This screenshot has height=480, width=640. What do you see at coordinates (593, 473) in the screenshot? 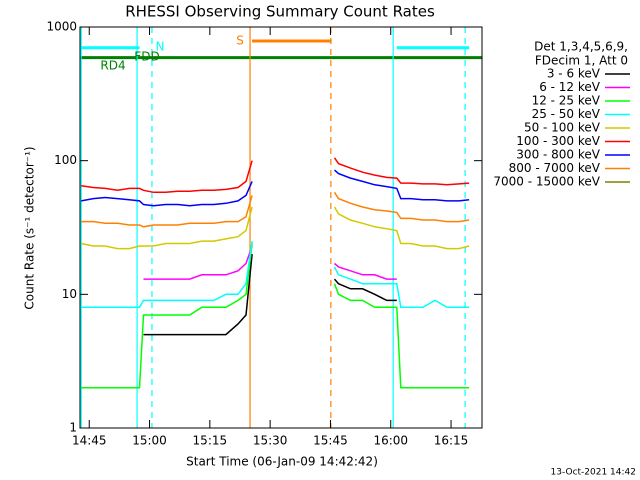
I see `footer: 13-Oct-2021 14:42` at bounding box center [593, 473].